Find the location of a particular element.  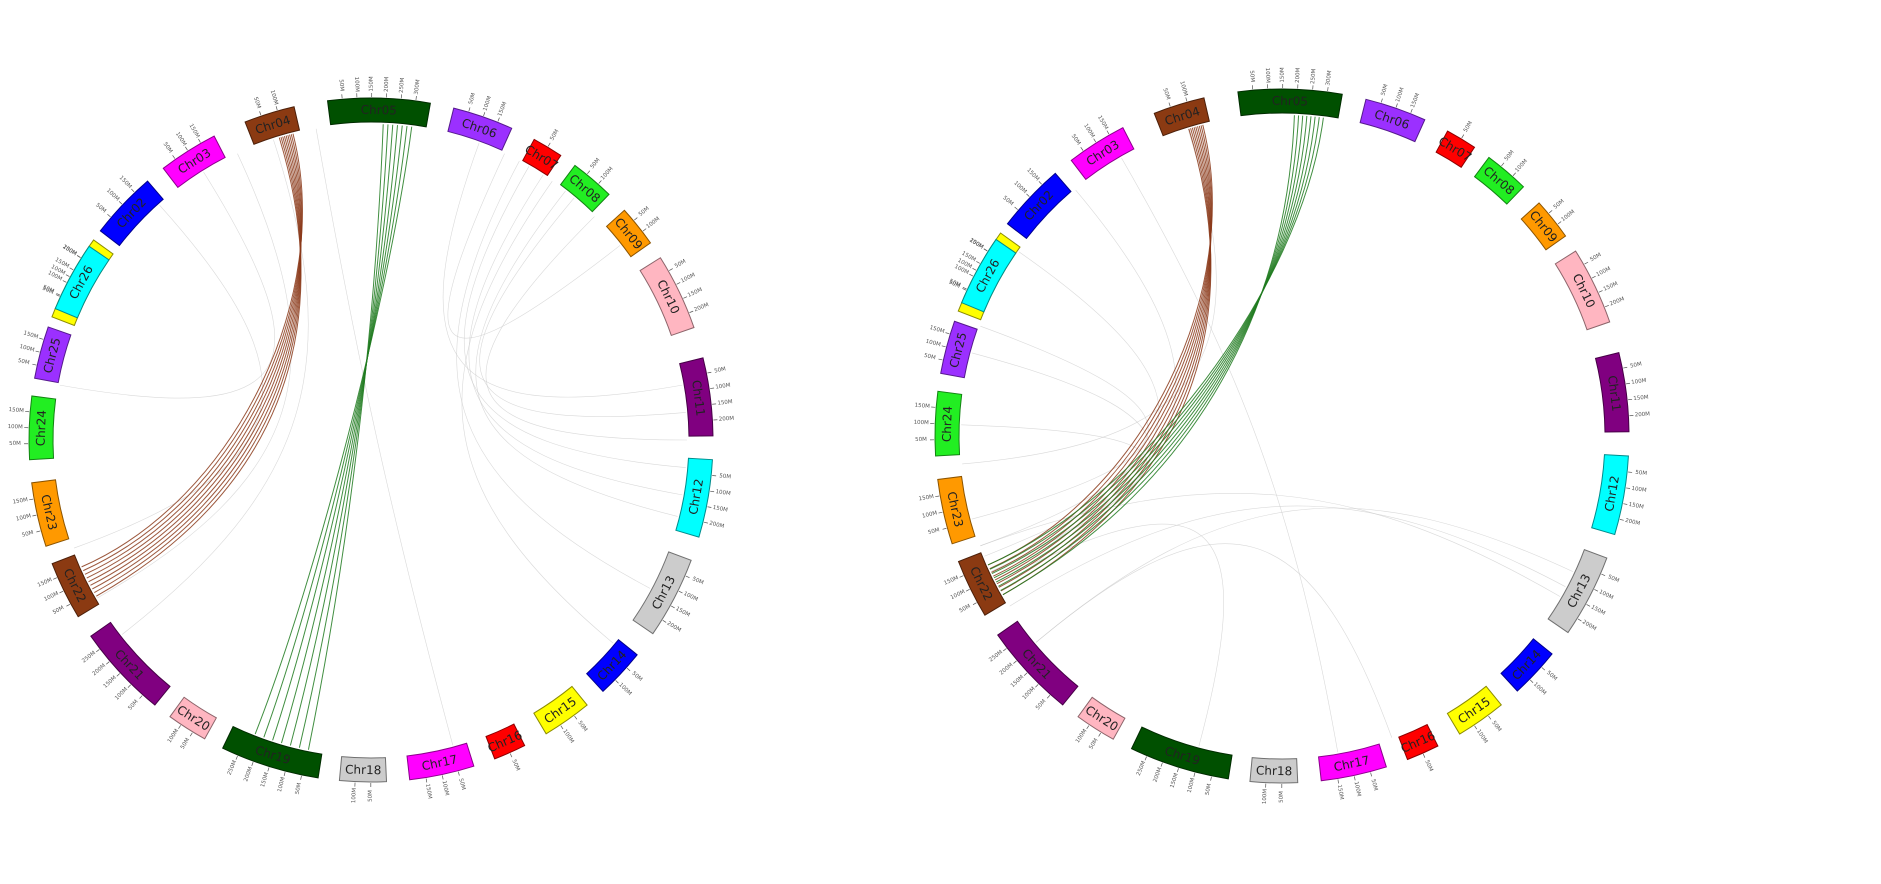

link-bundle-chr04-chr22 is located at coordinates (192, 365).